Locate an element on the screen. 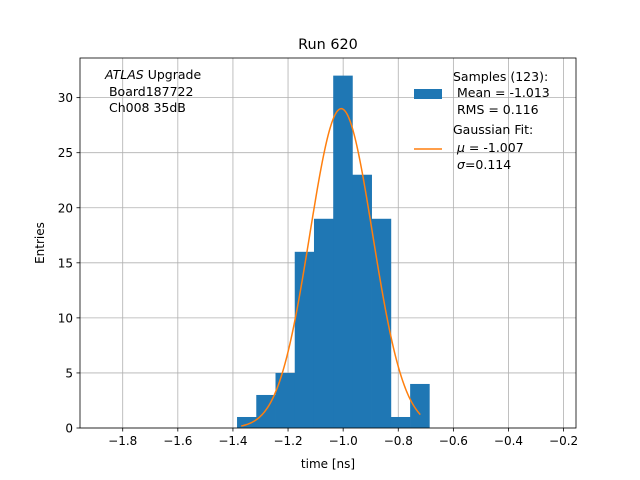  legend-fit-sigma-symbol: σ is located at coordinates (461, 164).